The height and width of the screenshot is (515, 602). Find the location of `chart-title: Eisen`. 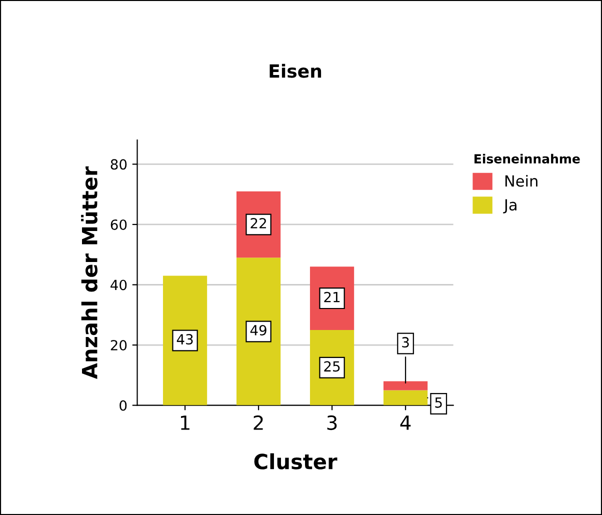

chart-title: Eisen is located at coordinates (296, 71).